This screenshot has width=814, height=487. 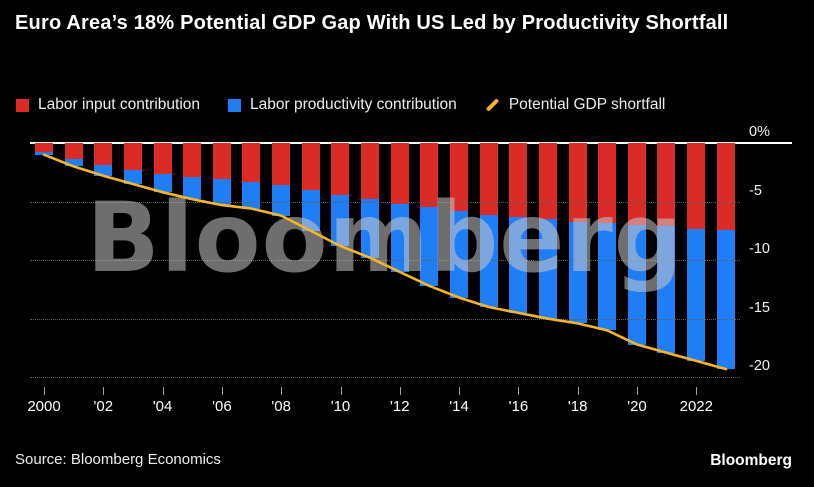 What do you see at coordinates (759, 366) in the screenshot?
I see `y-axis-label: -20` at bounding box center [759, 366].